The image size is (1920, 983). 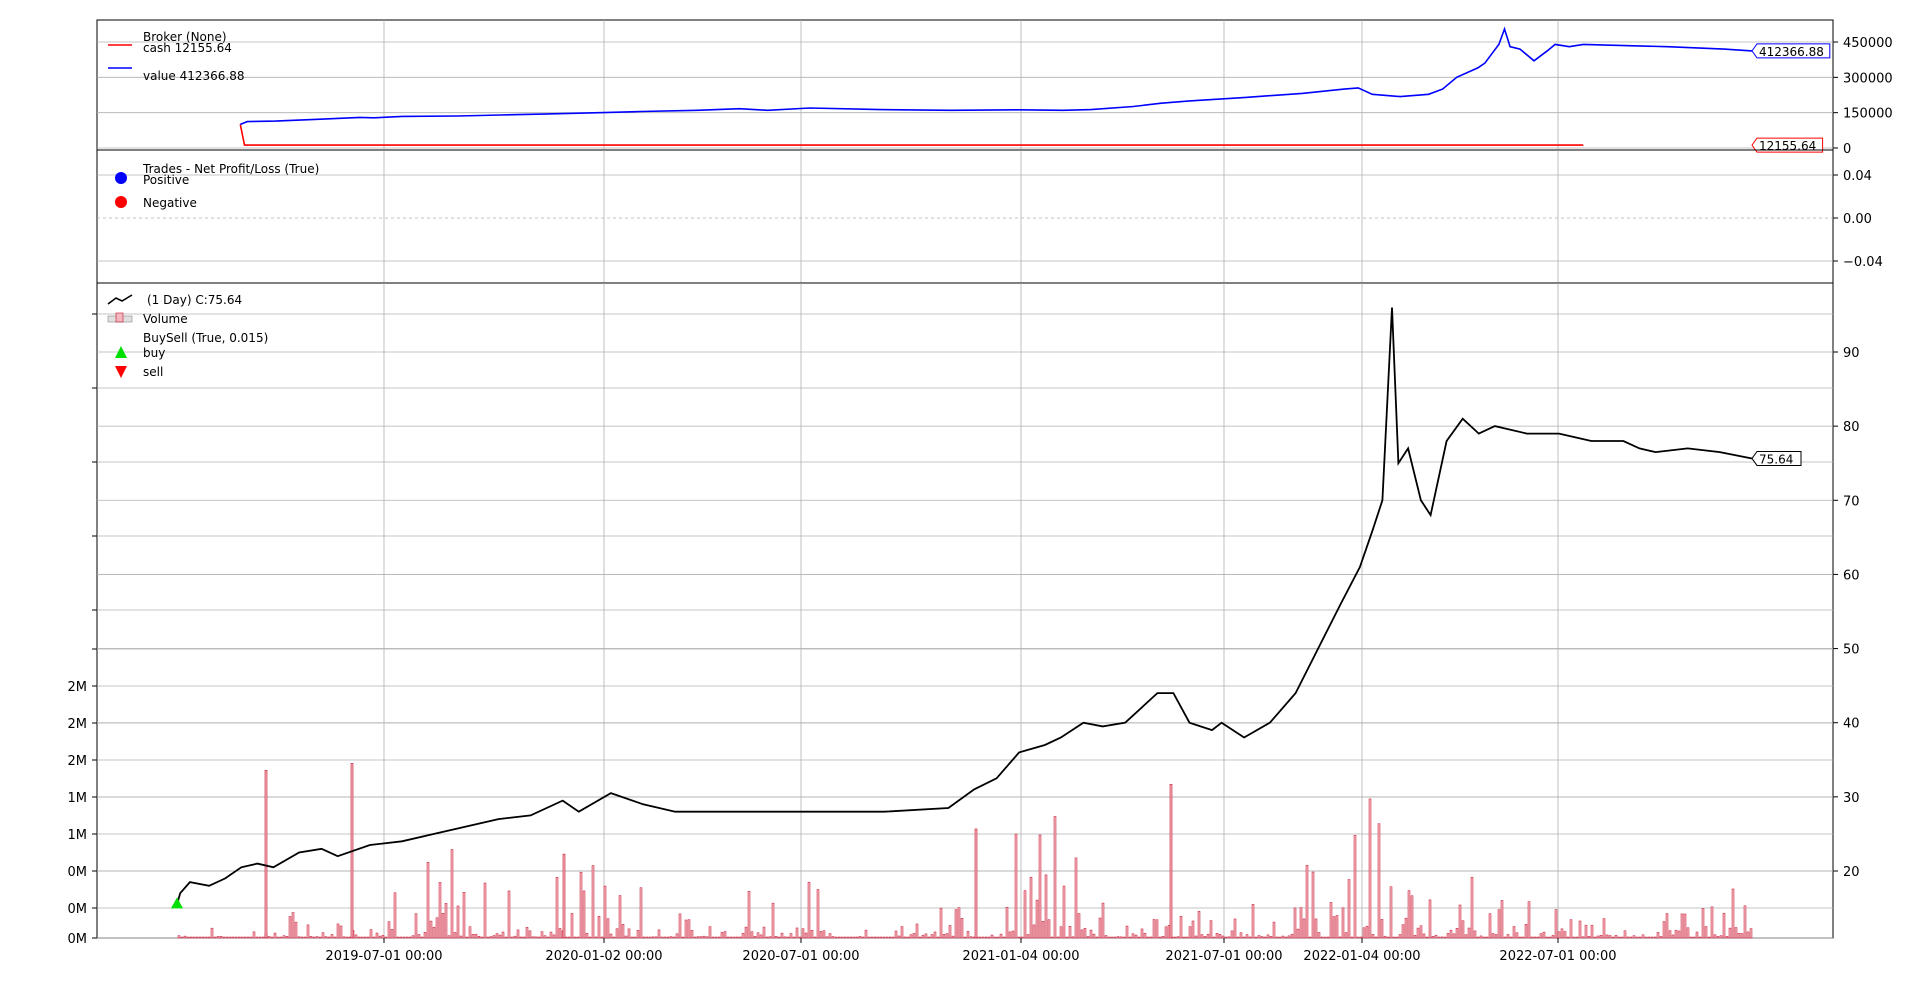 What do you see at coordinates (78, 687) in the screenshot?
I see `volume-ytick-label: 2M` at bounding box center [78, 687].